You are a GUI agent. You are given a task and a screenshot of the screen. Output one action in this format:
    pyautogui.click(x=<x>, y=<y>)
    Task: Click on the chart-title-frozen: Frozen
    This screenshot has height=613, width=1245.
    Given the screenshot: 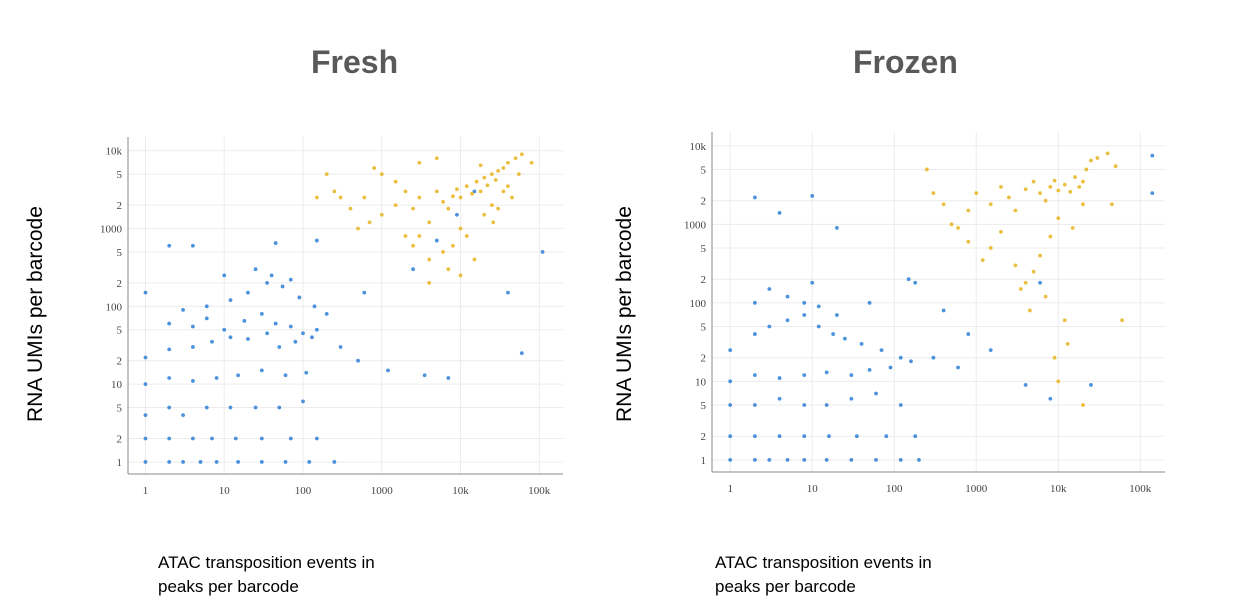 What is the action you would take?
    pyautogui.click(x=905, y=62)
    